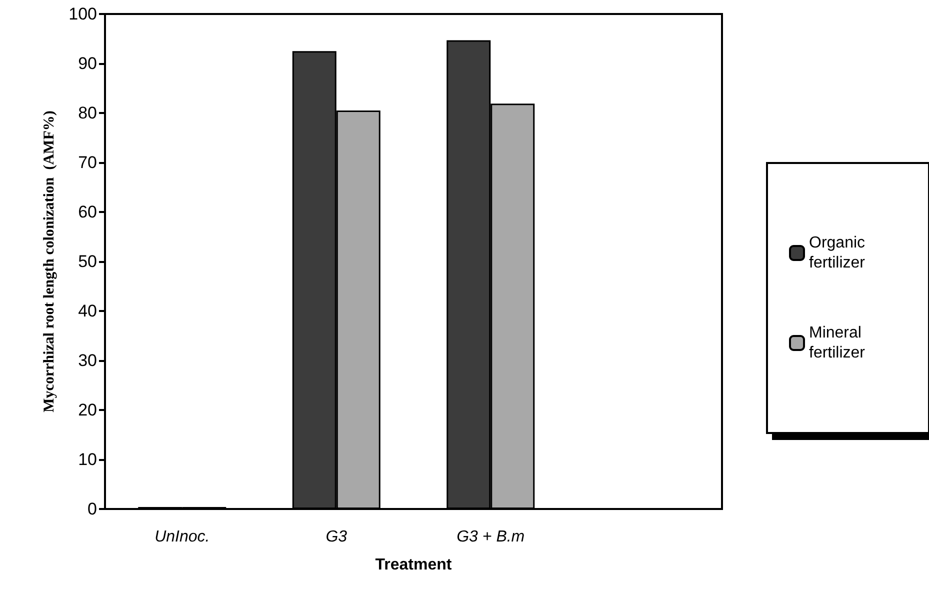  Describe the element at coordinates (87, 459) in the screenshot. I see `y-tick-label: 10` at that location.